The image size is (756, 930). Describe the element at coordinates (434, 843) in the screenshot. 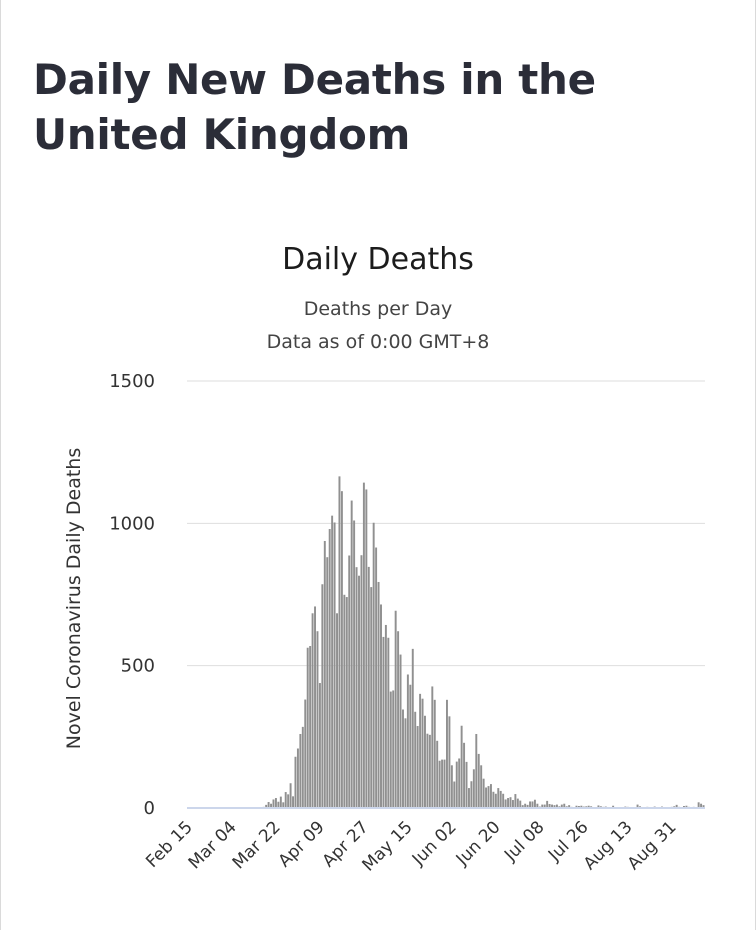

I see `x-tick-label: Jun 02` at that location.